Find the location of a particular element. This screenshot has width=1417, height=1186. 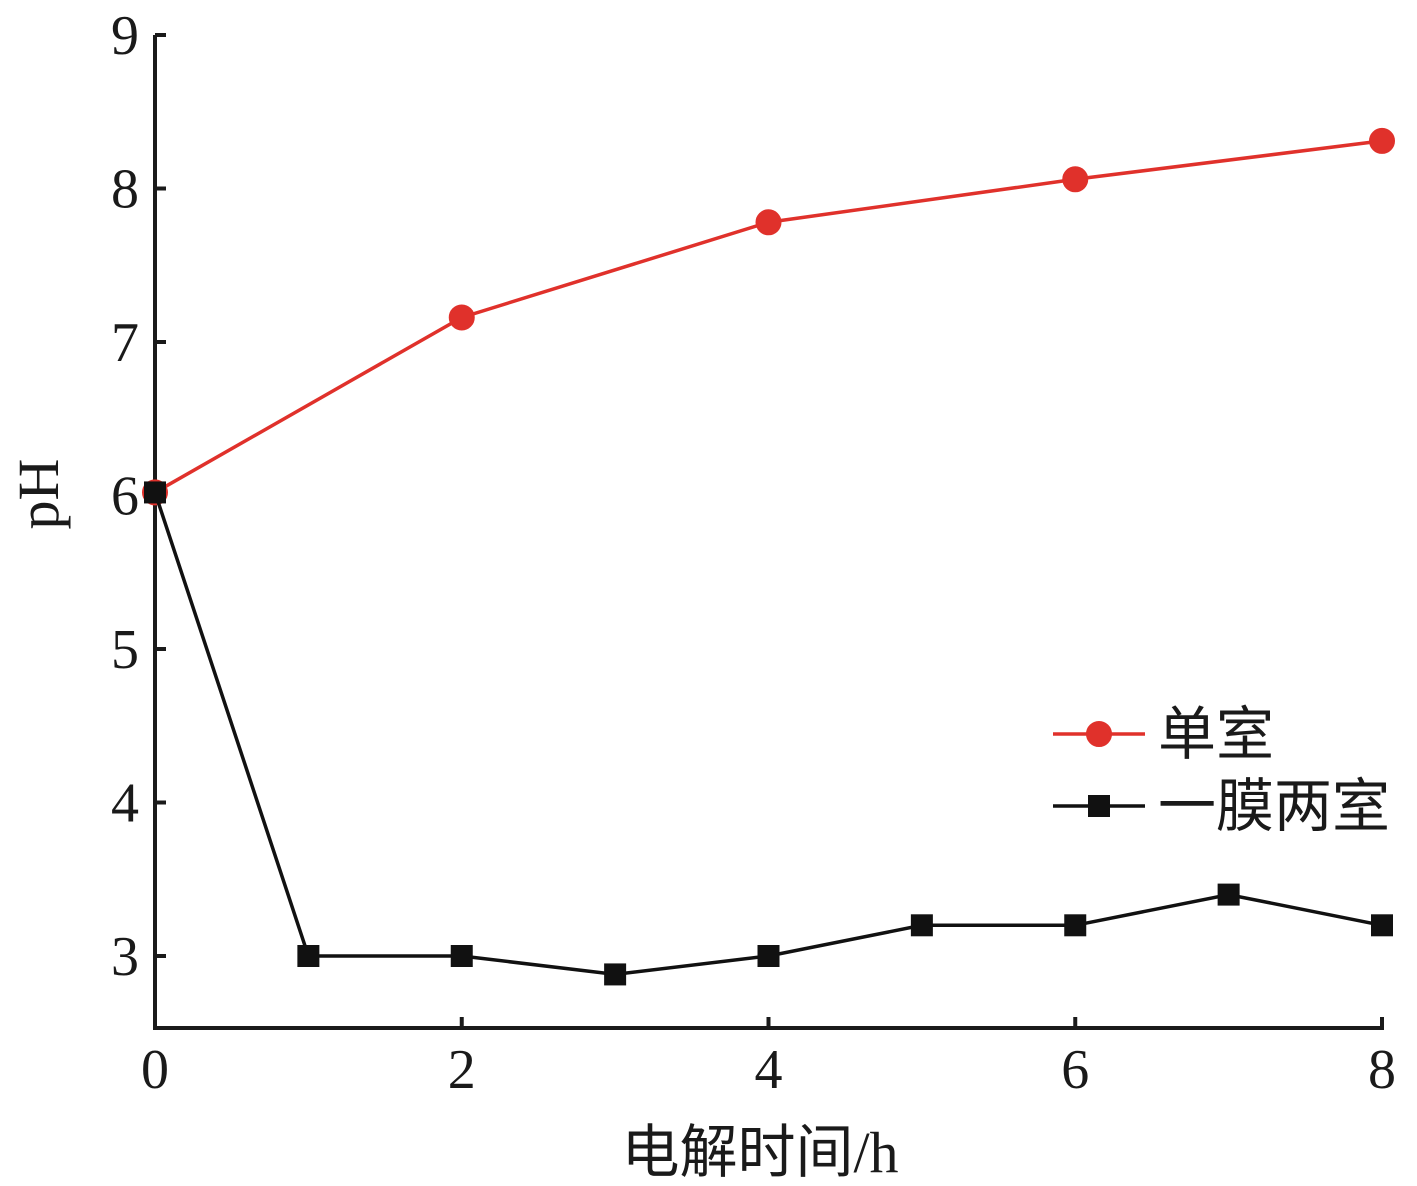

y-tick-label-9: 9 is located at coordinates (125, 36).